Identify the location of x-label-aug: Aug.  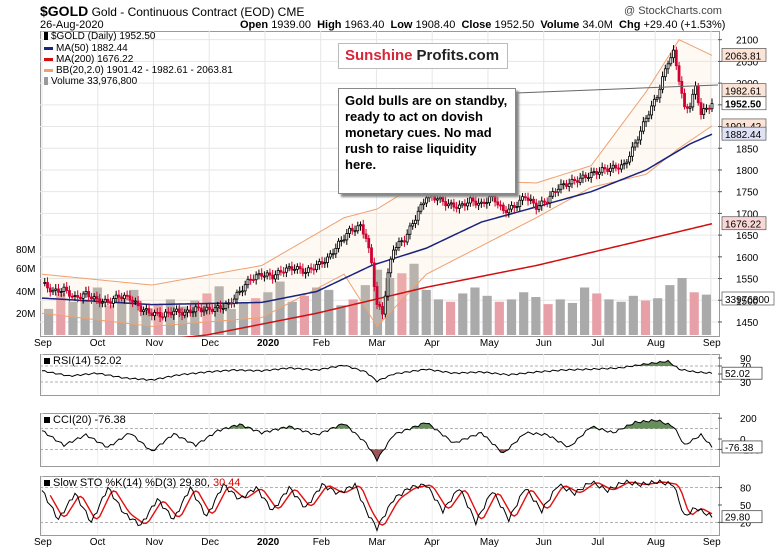
(656, 343).